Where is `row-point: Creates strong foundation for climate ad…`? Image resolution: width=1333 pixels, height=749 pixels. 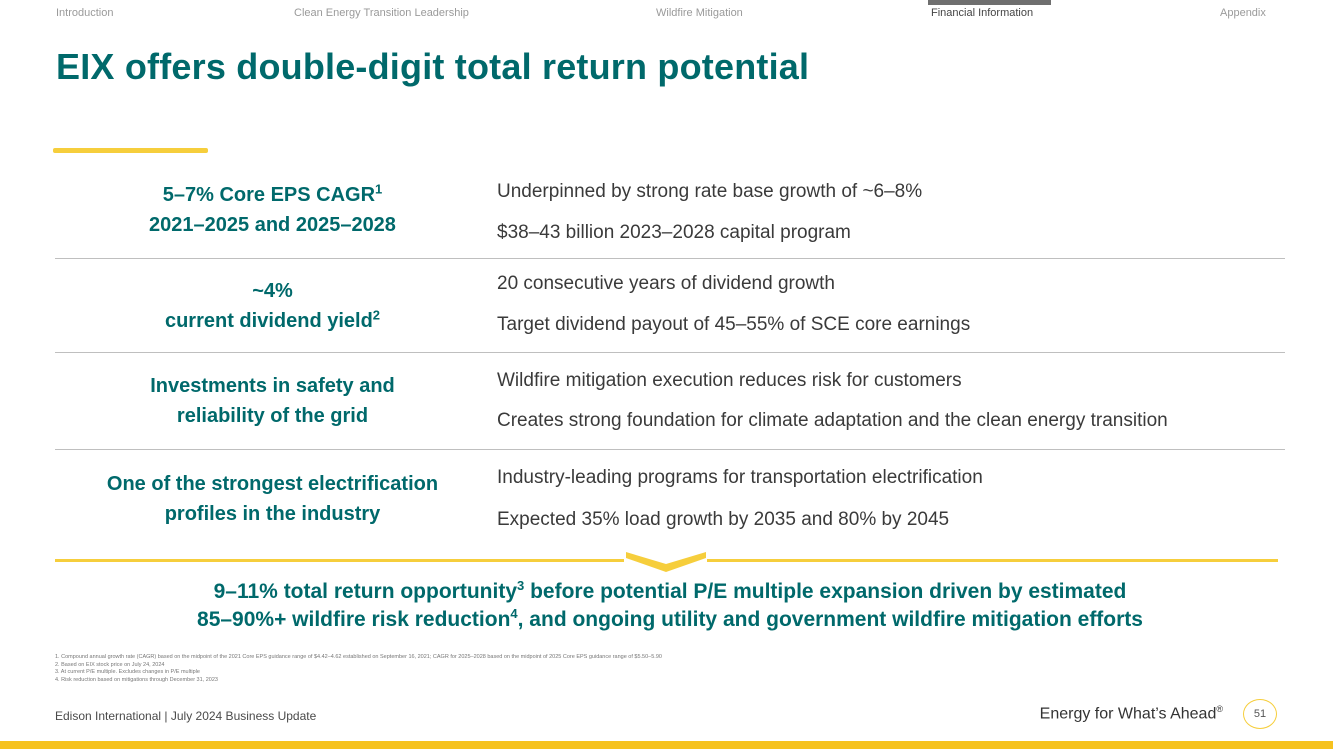
row-point: Creates strong foundation for climate ad… is located at coordinates (832, 420).